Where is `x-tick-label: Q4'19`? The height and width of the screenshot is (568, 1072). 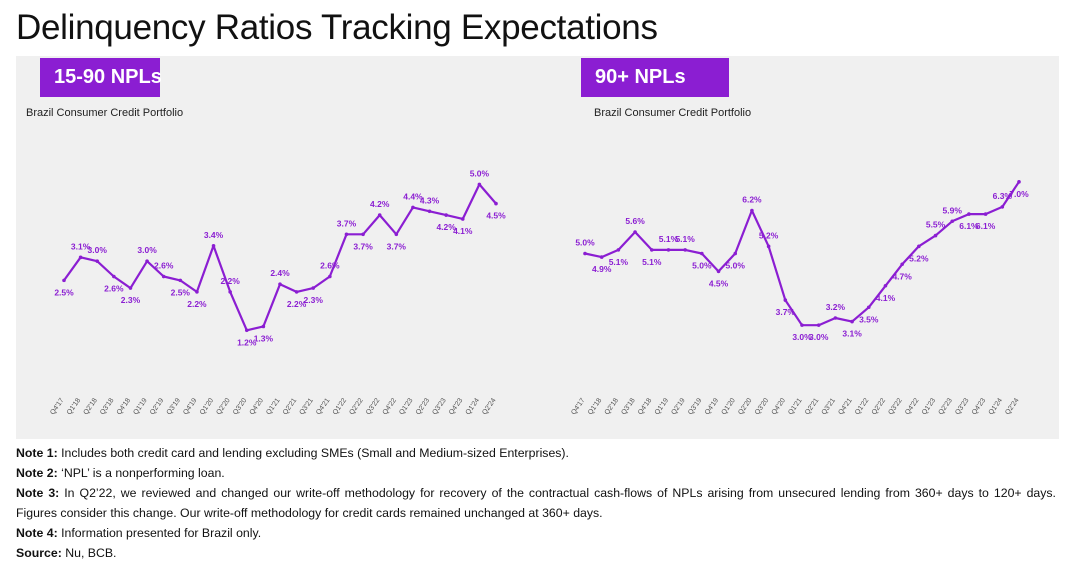
x-tick-label: Q4'19 is located at coordinates (190, 406).